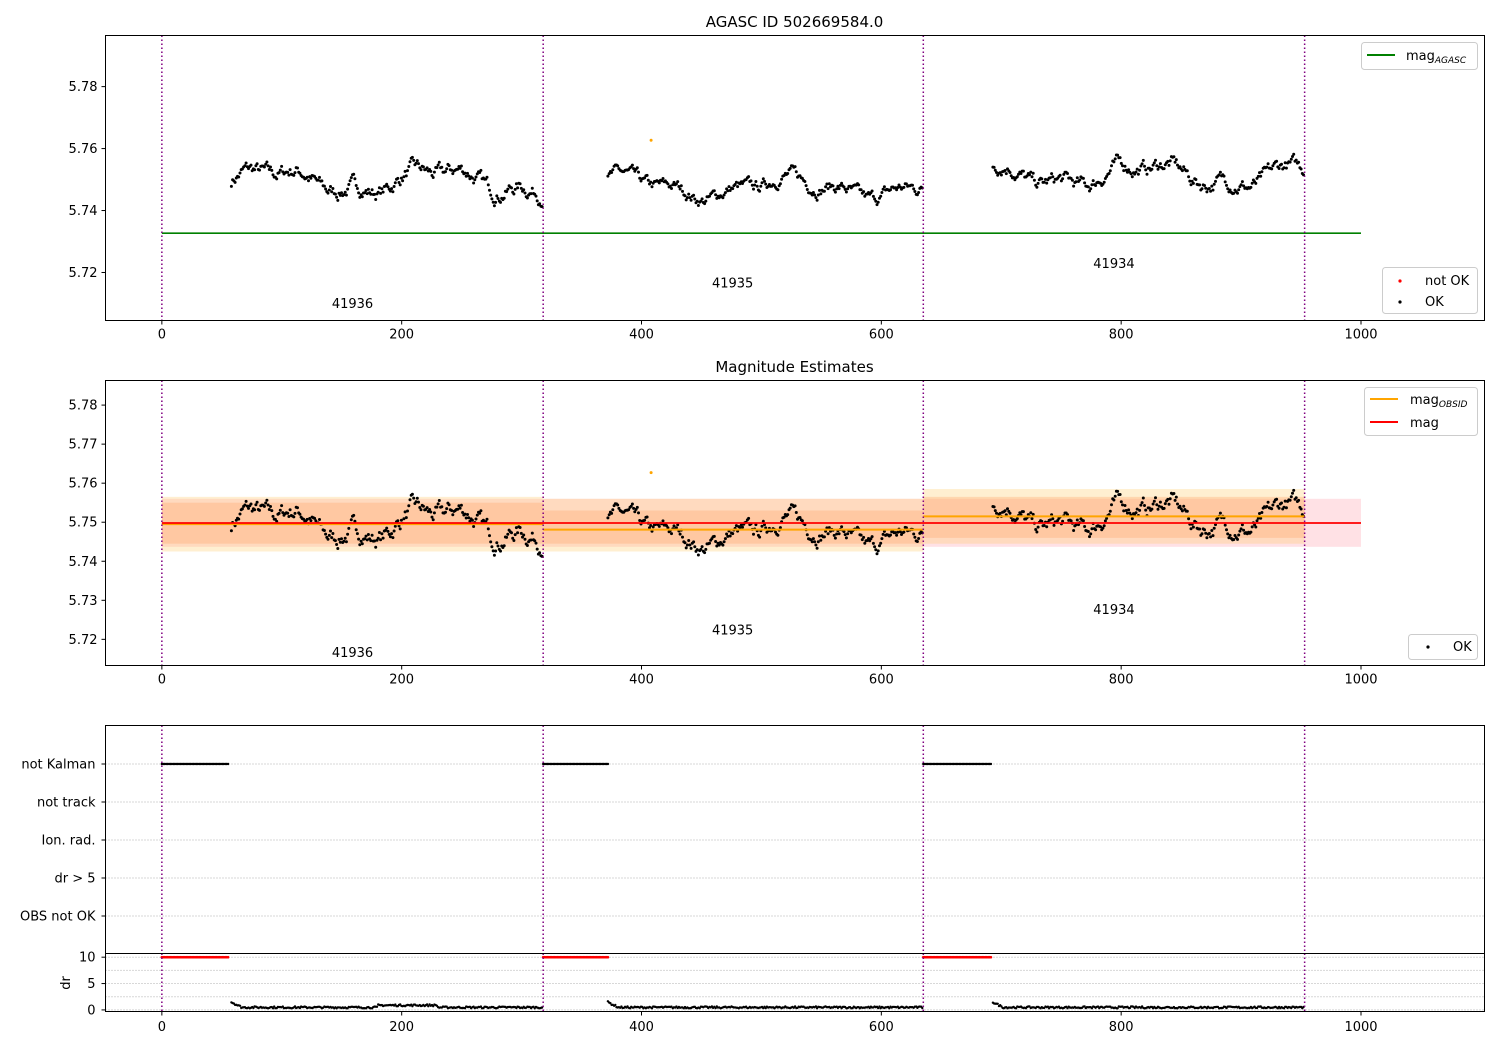  I want to click on x-tick-label: 1000, so click(1360, 680).